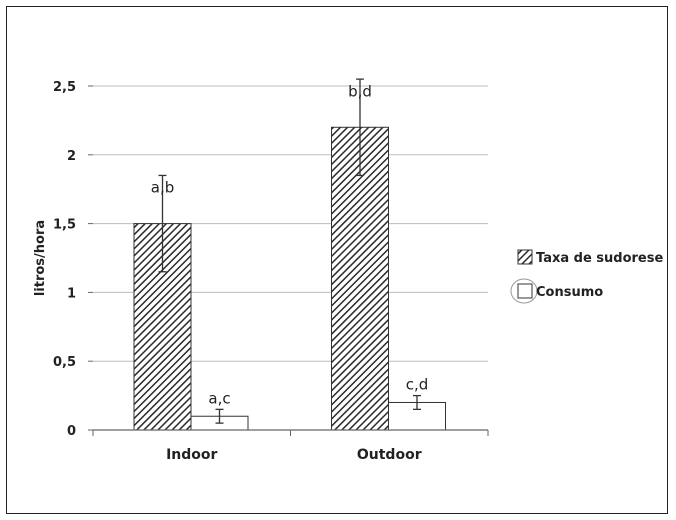 This screenshot has height=520, width=676. Describe the element at coordinates (162, 188) in the screenshot. I see `data-label: a,b` at that location.